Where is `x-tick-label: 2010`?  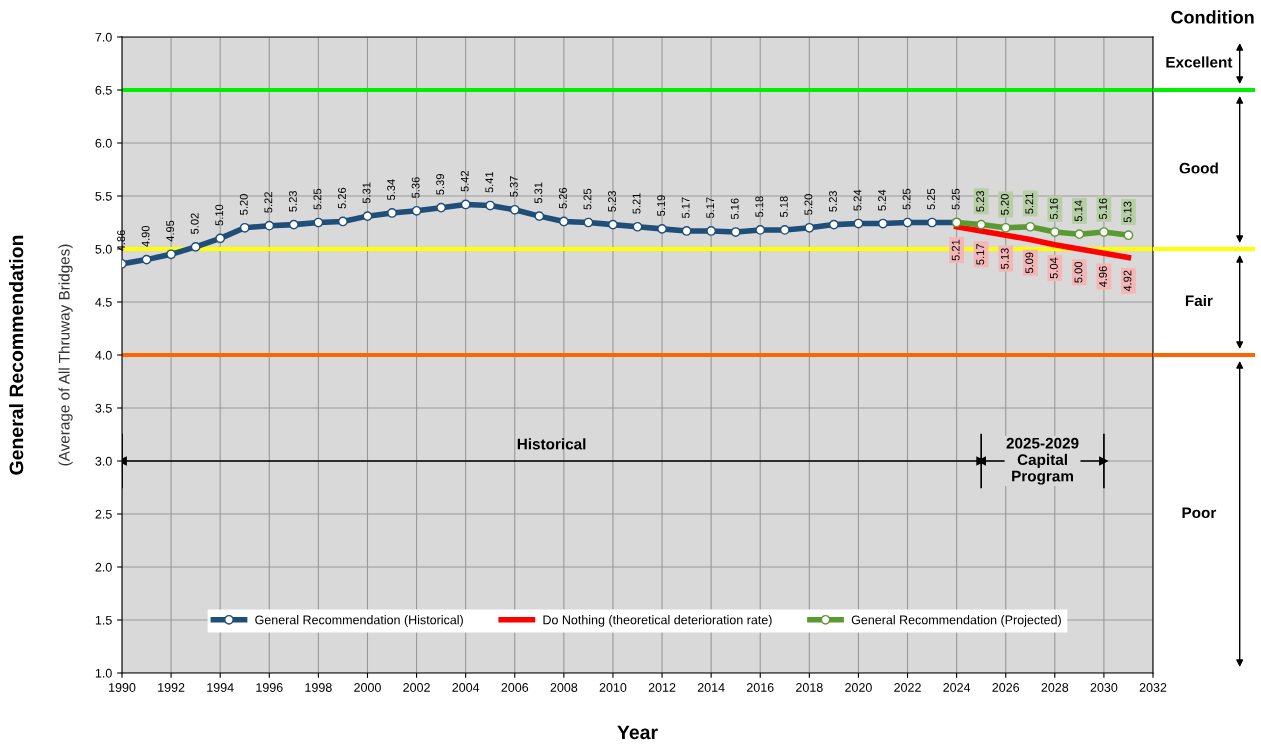
x-tick-label: 2010 is located at coordinates (613, 687).